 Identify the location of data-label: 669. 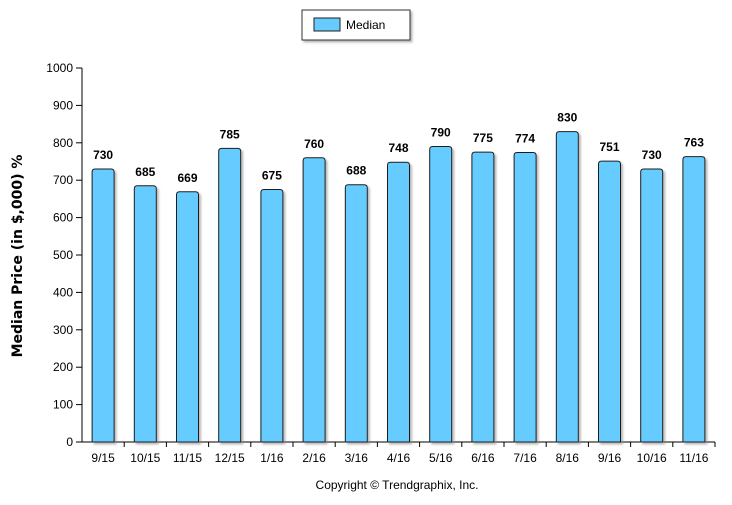
(187, 178).